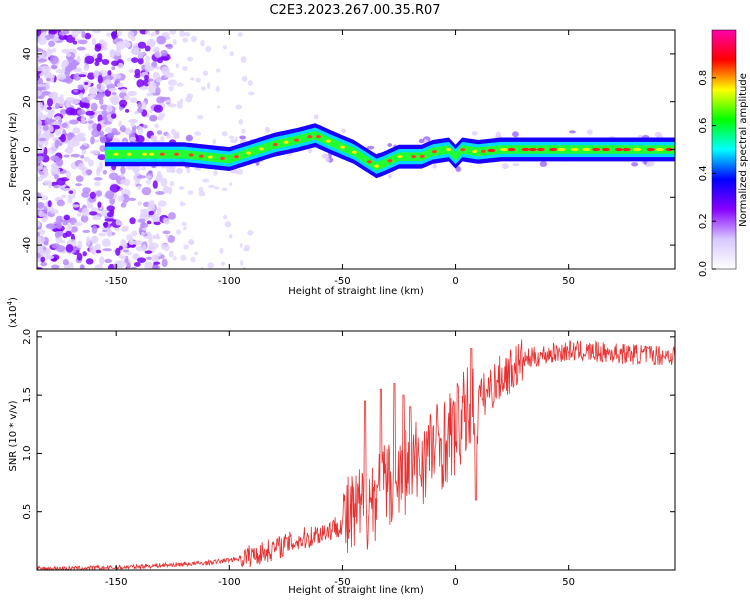 The height and width of the screenshot is (600, 750). What do you see at coordinates (13, 299) in the screenshot?
I see `snr-y-multiplier-close: )` at bounding box center [13, 299].